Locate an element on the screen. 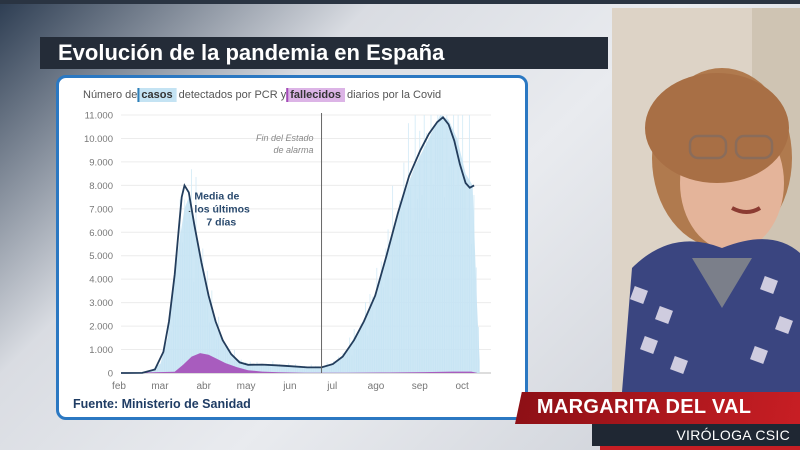 The height and width of the screenshot is (450, 800). y-tick-label: 1.000 is located at coordinates (101, 350).